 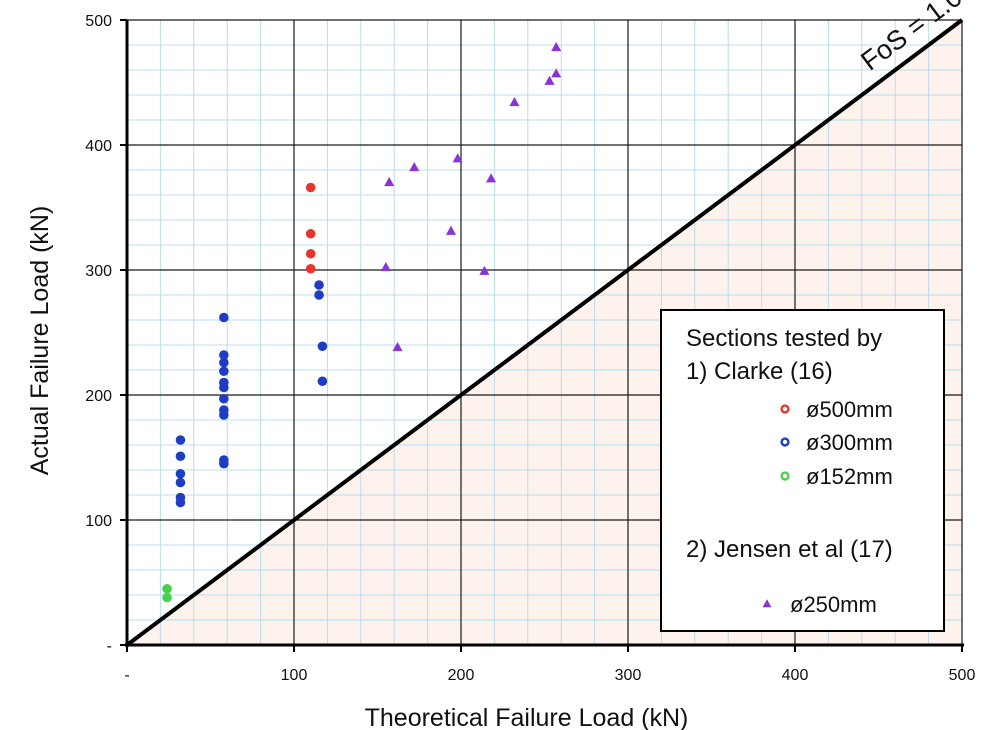 What do you see at coordinates (849, 476) in the screenshot?
I see `legend-label: ø152mm` at bounding box center [849, 476].